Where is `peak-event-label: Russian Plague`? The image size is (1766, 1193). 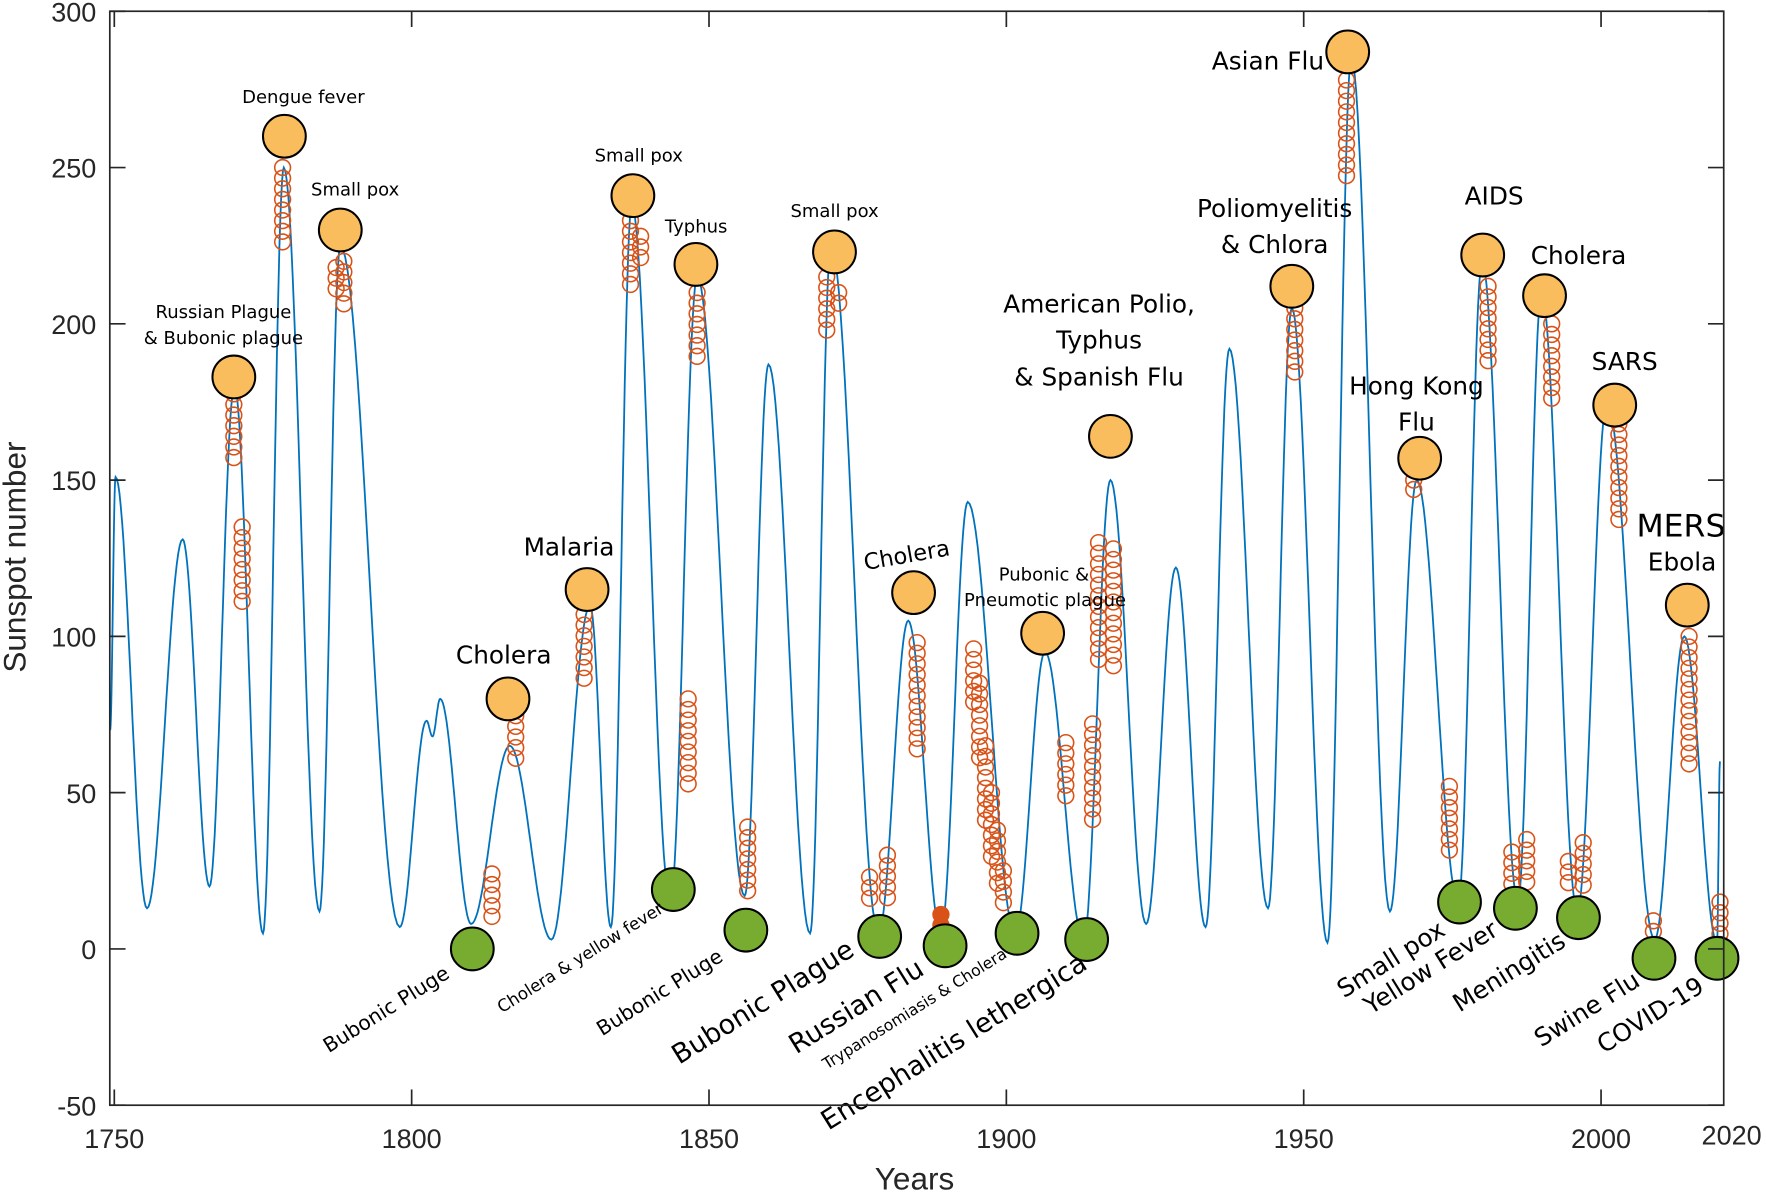 peak-event-label: Russian Plague is located at coordinates (224, 312).